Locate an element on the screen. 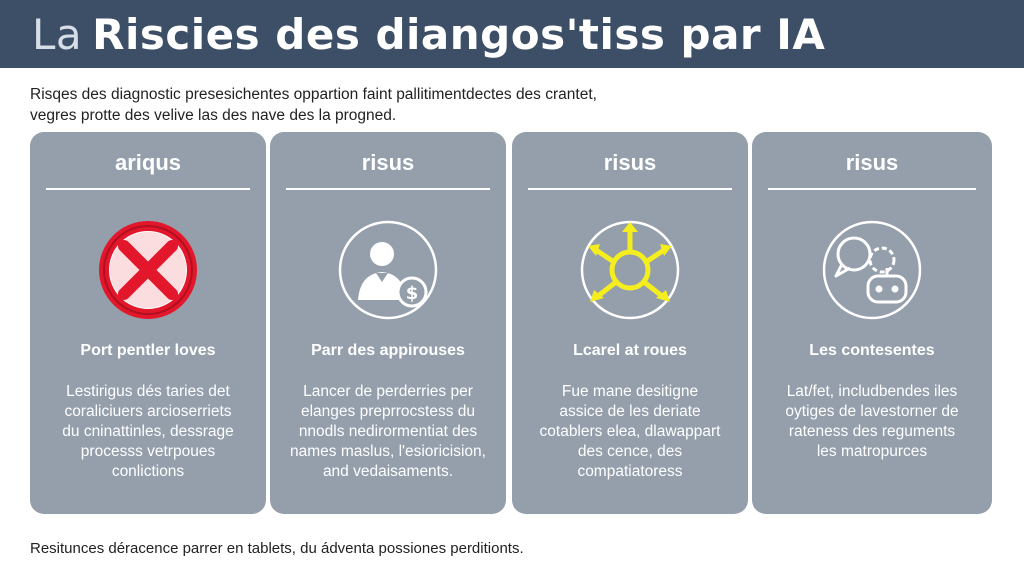 This screenshot has width=1024, height=576. person-money-icon: $ is located at coordinates (388, 270).